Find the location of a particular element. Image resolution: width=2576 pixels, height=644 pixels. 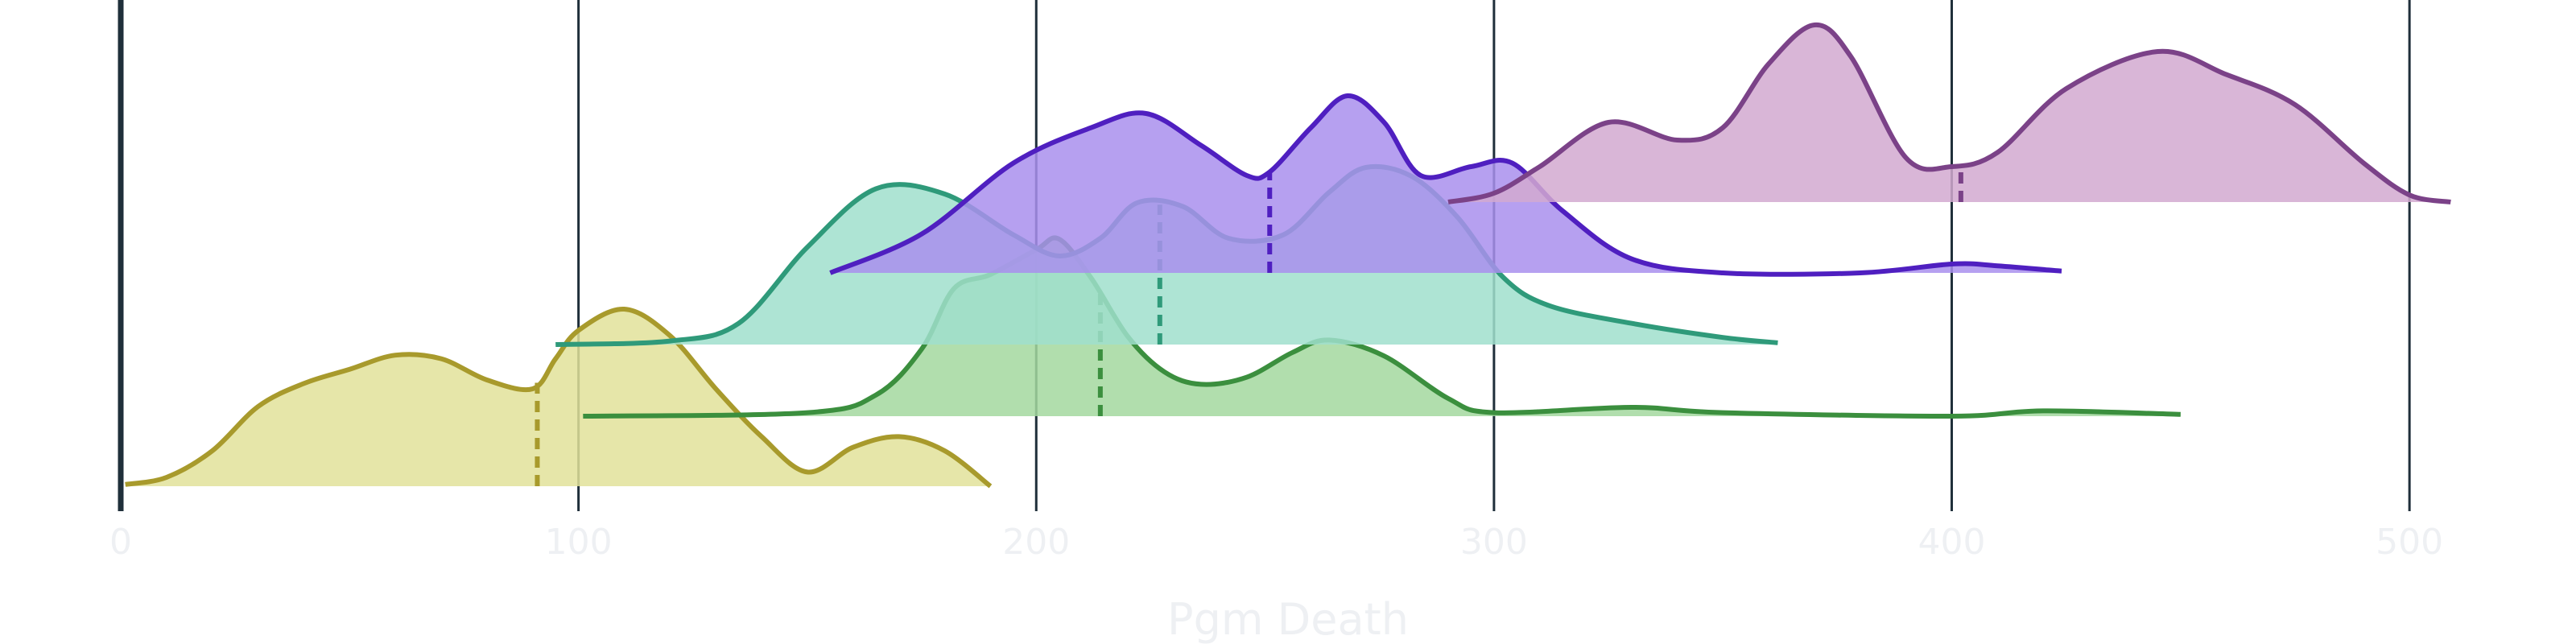

x-axis-ticks: 0 100 200 300 400 500 is located at coordinates (1276, 542).